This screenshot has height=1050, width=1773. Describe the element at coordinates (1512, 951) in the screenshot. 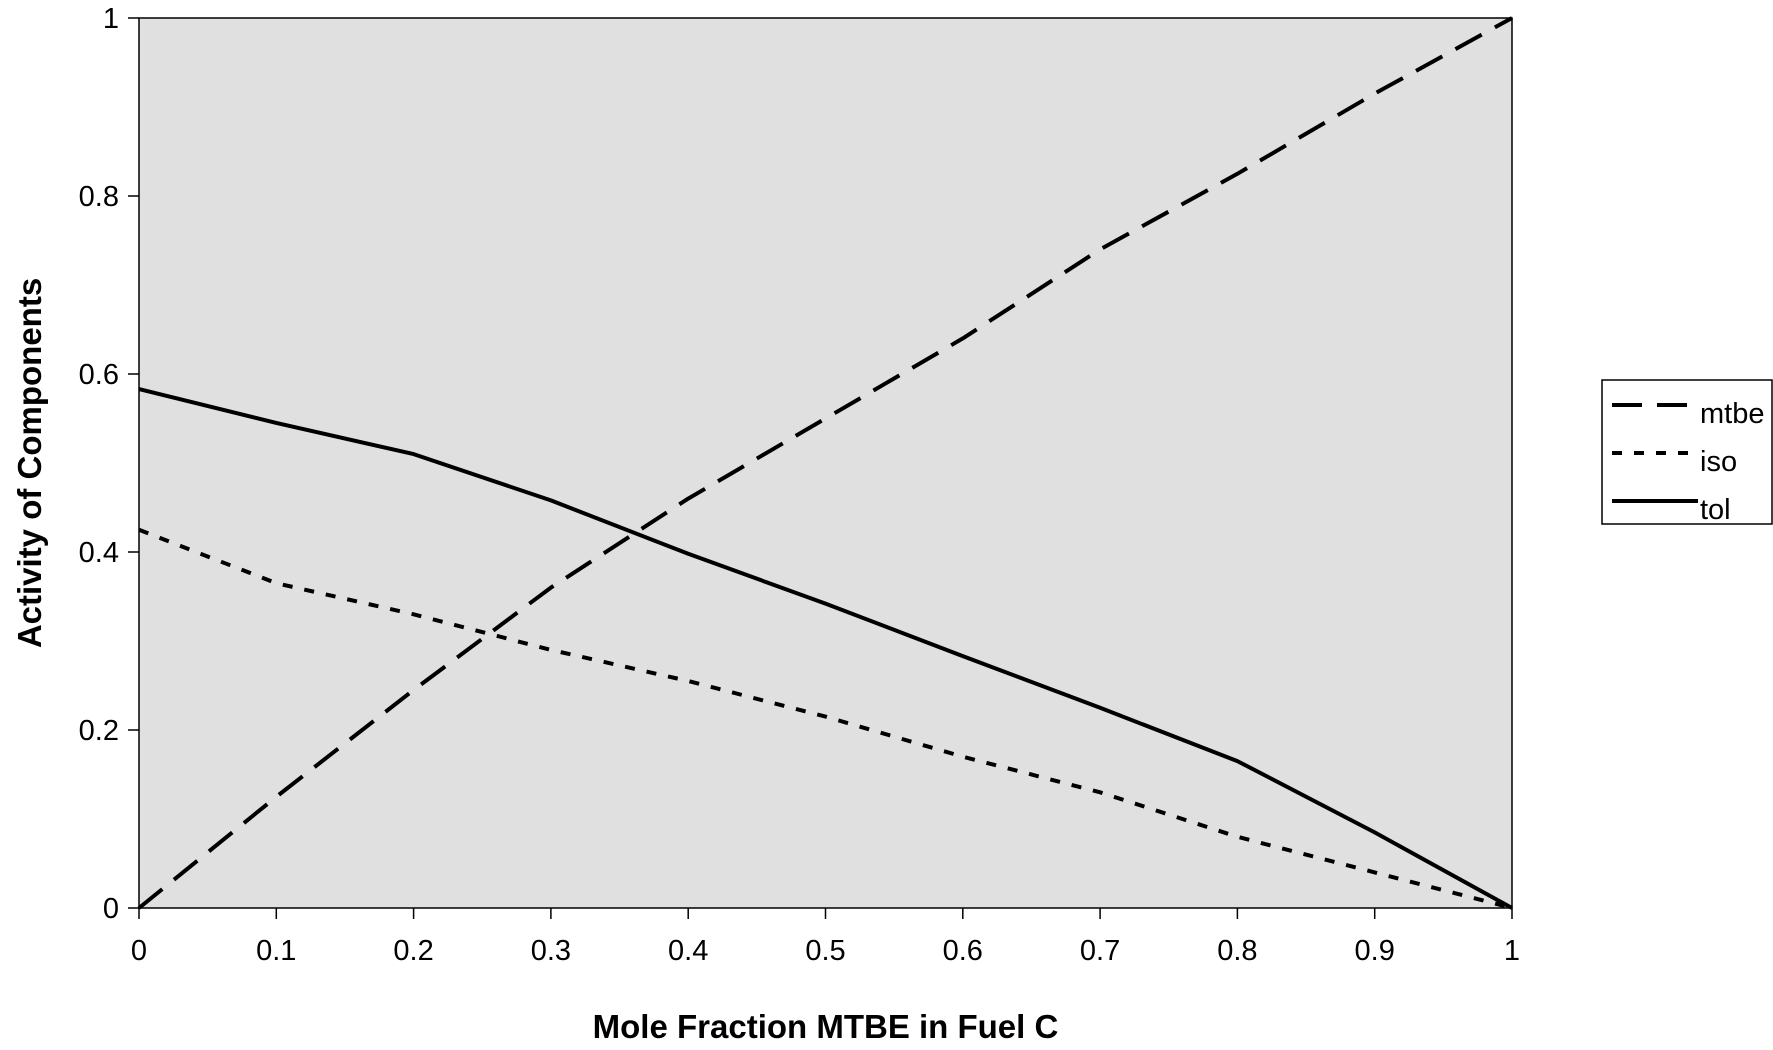

I see `x-tick-label: 1` at that location.